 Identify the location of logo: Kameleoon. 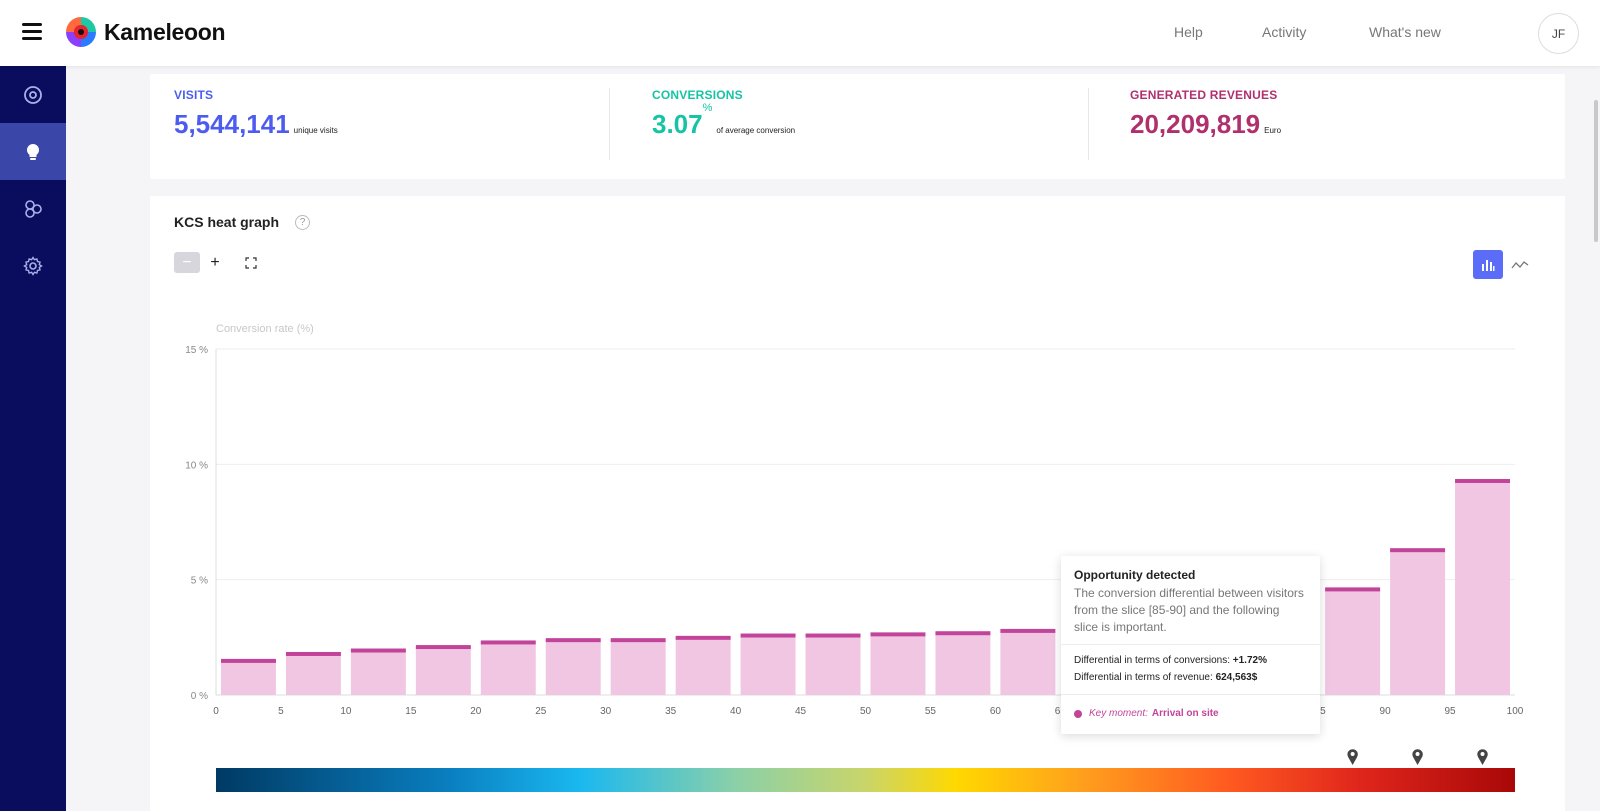
(146, 32).